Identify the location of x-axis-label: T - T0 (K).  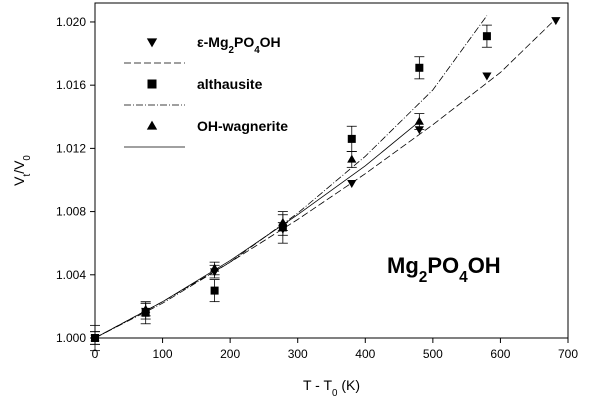
(331, 388).